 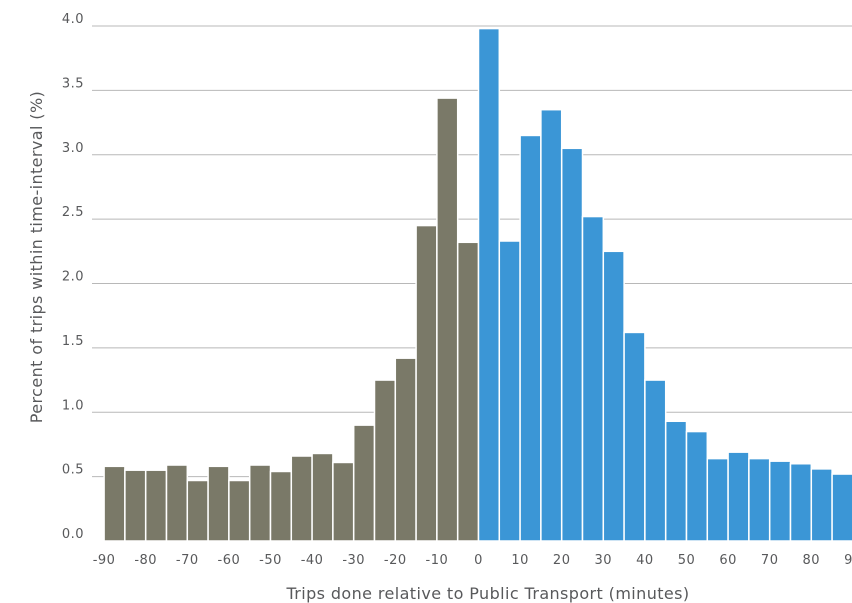 I want to click on x-tick-label: -20, so click(x=395, y=560).